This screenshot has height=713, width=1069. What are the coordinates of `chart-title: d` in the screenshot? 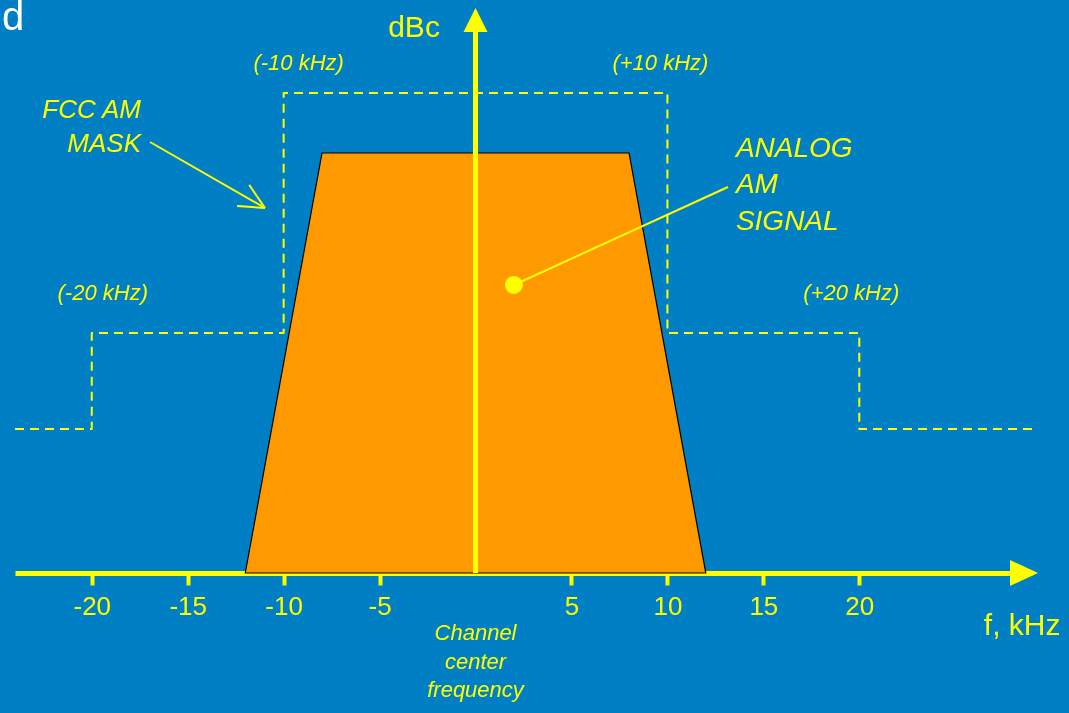 It's located at (13, 19).